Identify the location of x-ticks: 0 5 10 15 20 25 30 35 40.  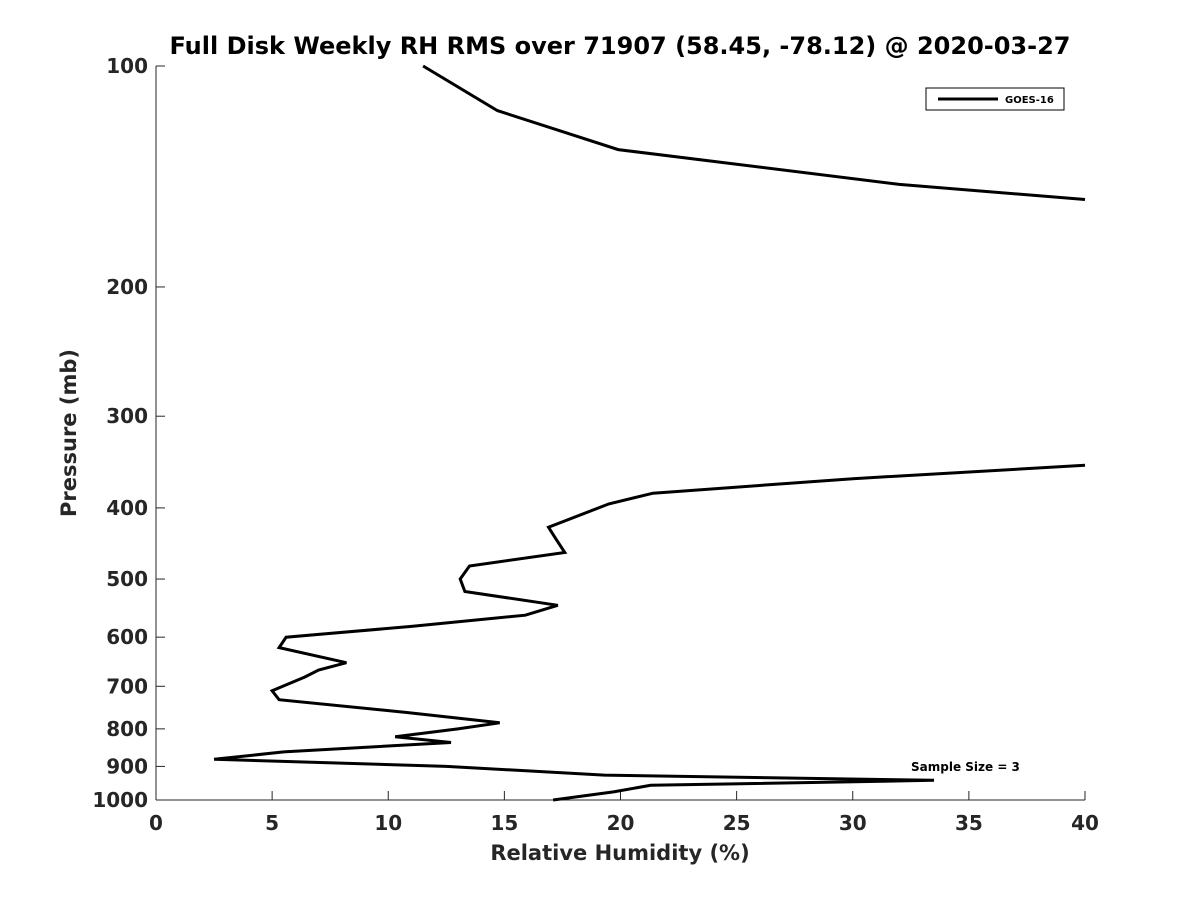
(624, 813).